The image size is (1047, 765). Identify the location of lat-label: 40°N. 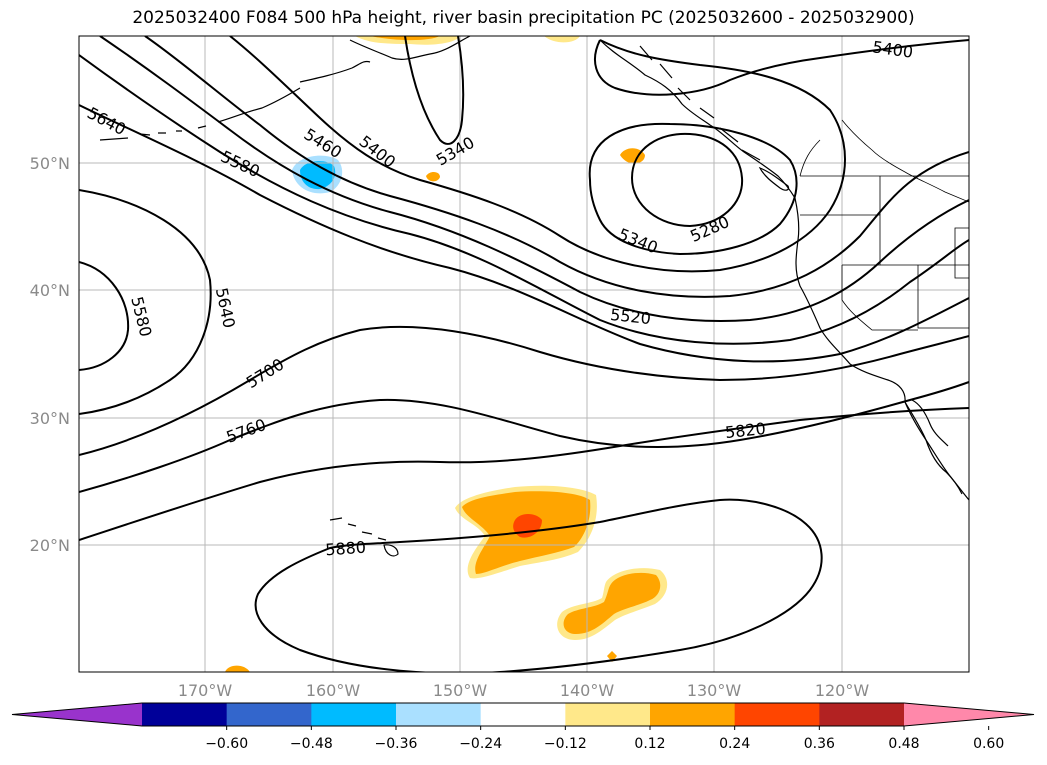
(50, 290).